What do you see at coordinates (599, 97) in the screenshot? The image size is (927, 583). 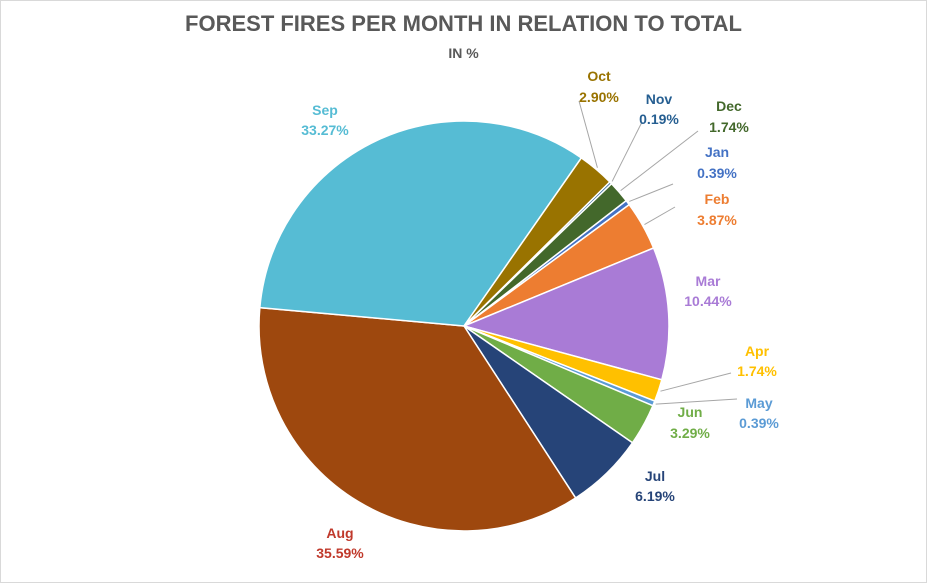 I see `slice-value-oct: 2.90%` at bounding box center [599, 97].